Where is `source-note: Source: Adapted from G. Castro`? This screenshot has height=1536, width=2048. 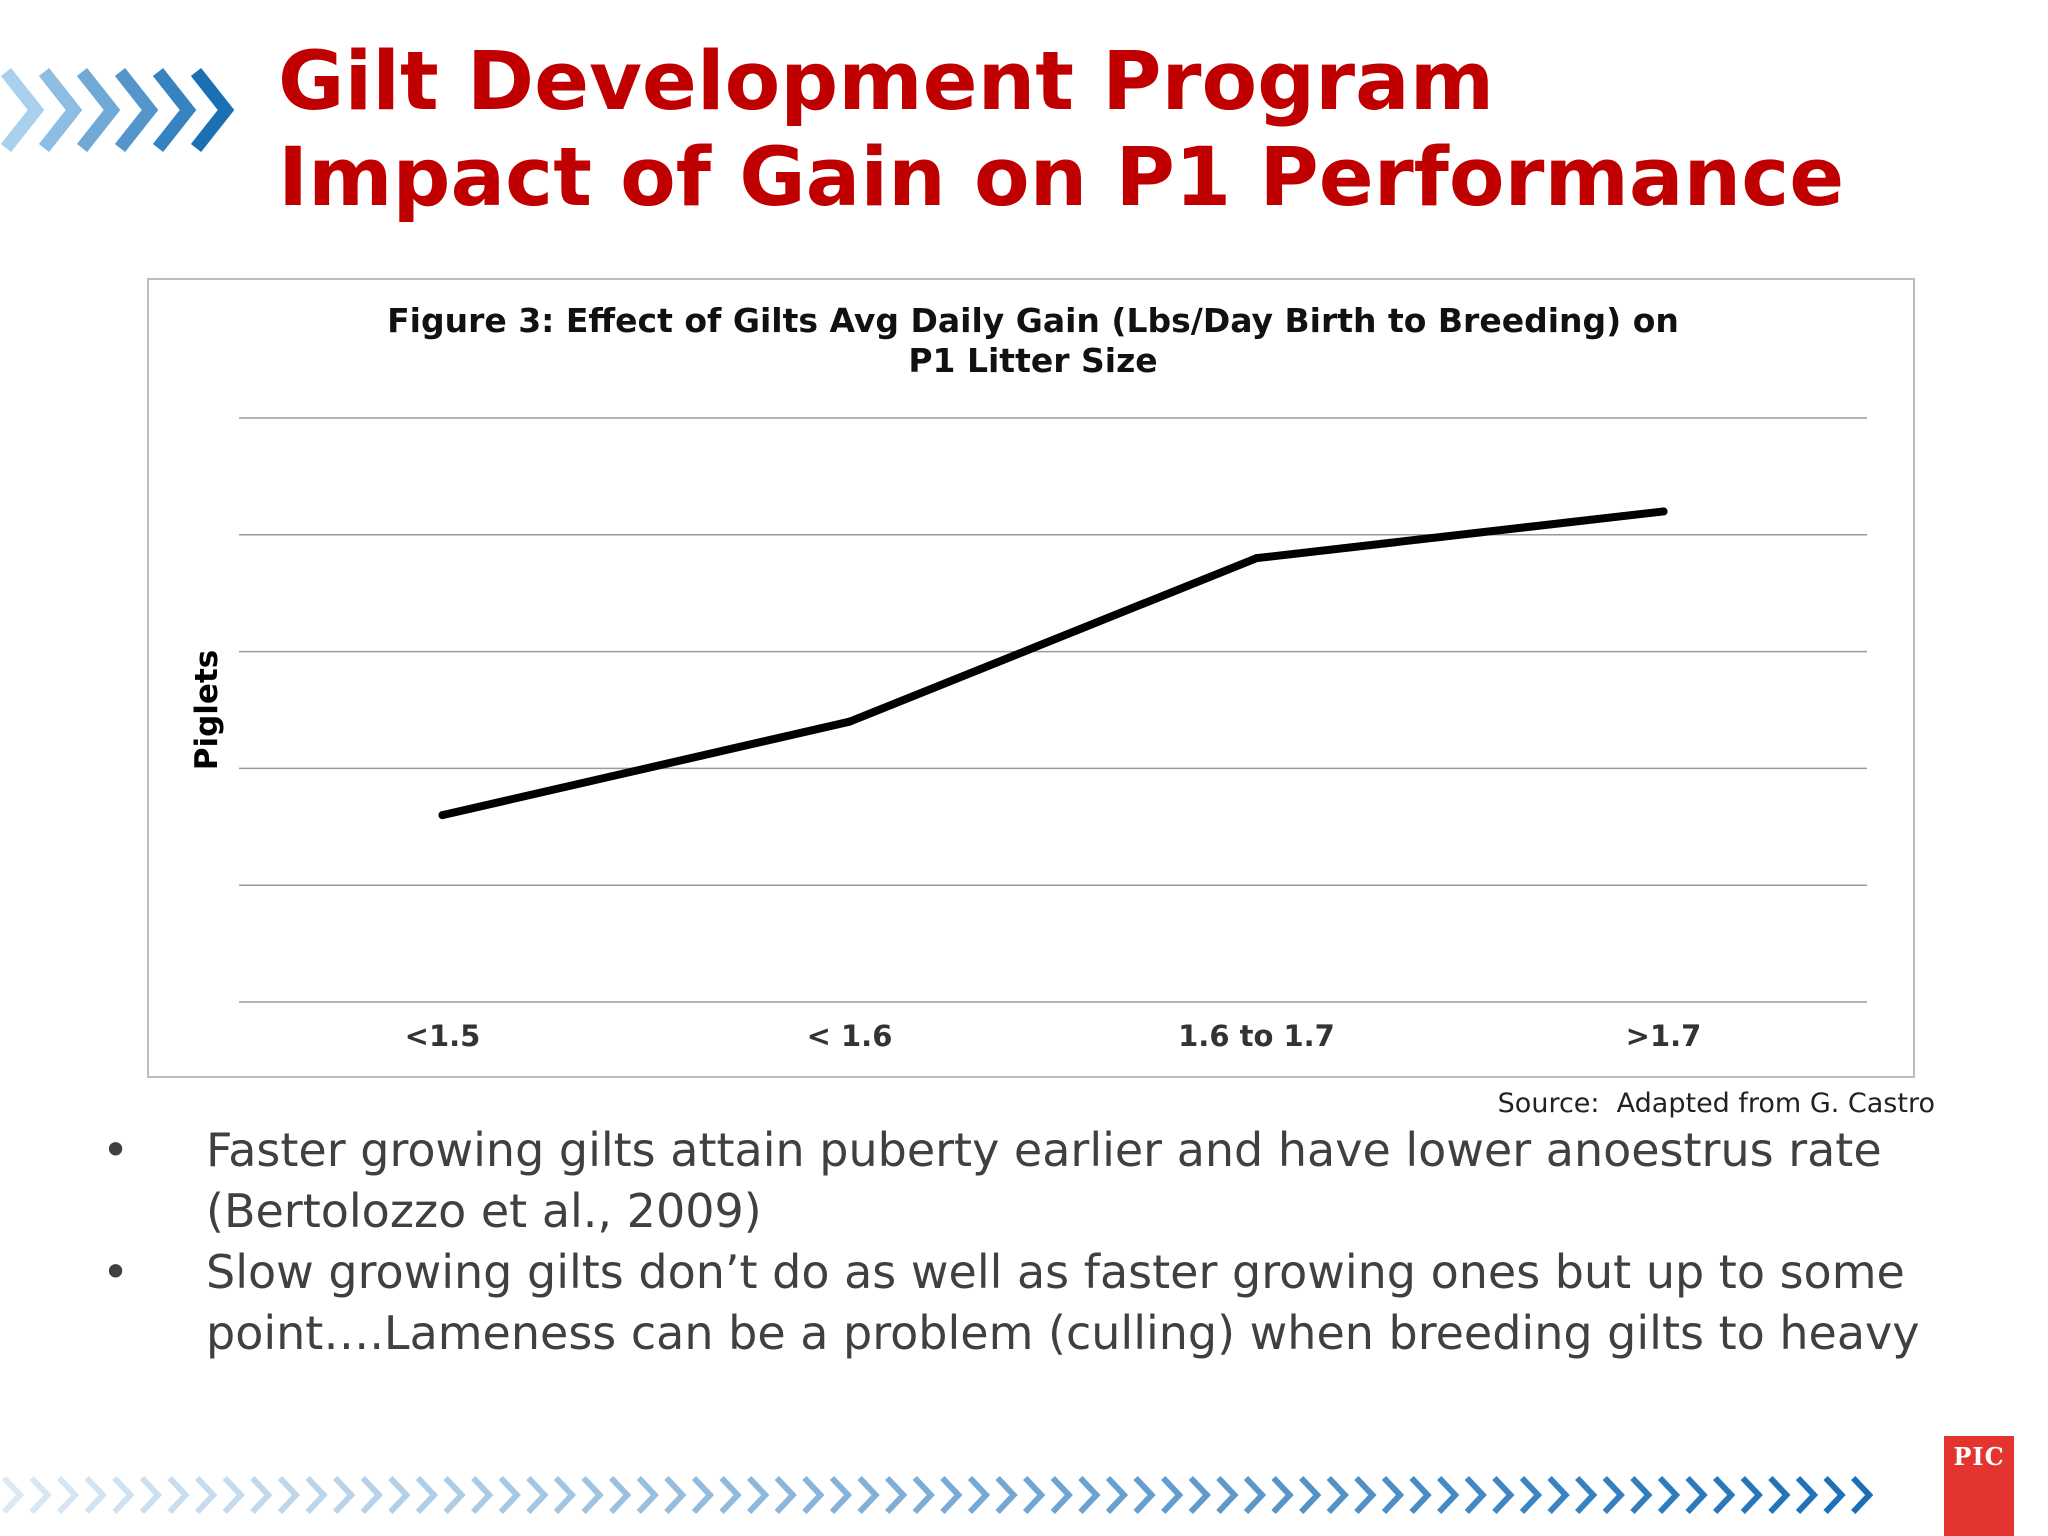
source-note: Source: Adapted from G. Castro is located at coordinates (1716, 1103).